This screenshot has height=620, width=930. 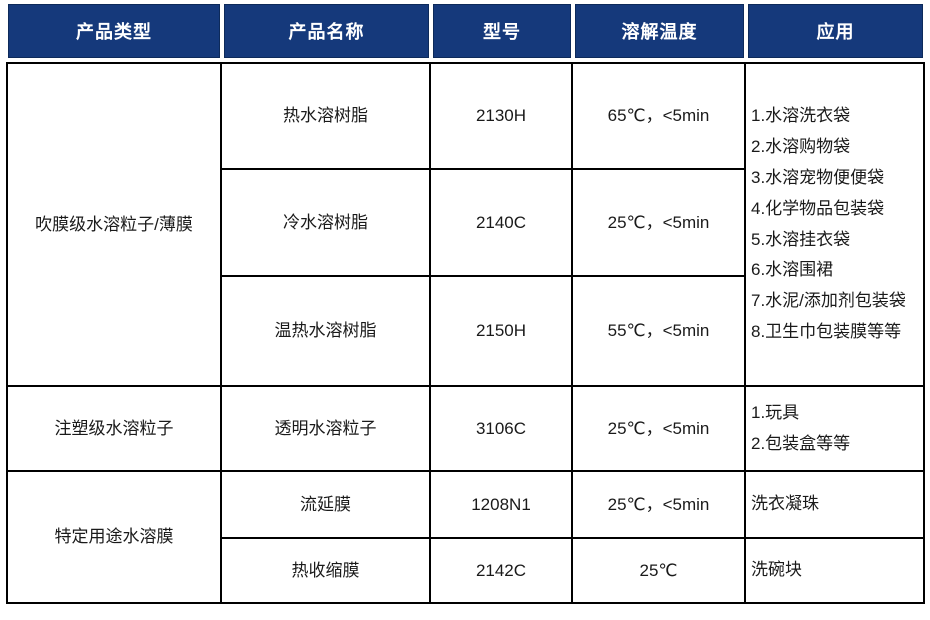 What do you see at coordinates (115, 429) in the screenshot?
I see `cell-product-type-group2: 注塑级水溶粒子` at bounding box center [115, 429].